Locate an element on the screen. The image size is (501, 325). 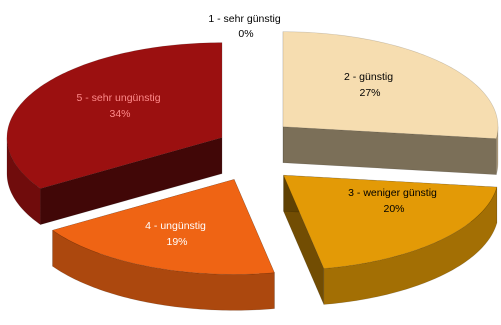
slice-wall-sehr-unguenstig is located at coordinates (131, 181).